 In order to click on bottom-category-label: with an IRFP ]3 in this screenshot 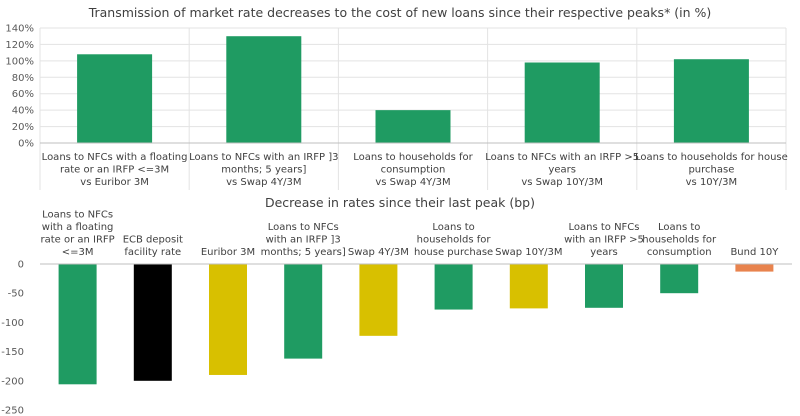, I will do `click(303, 240)`.